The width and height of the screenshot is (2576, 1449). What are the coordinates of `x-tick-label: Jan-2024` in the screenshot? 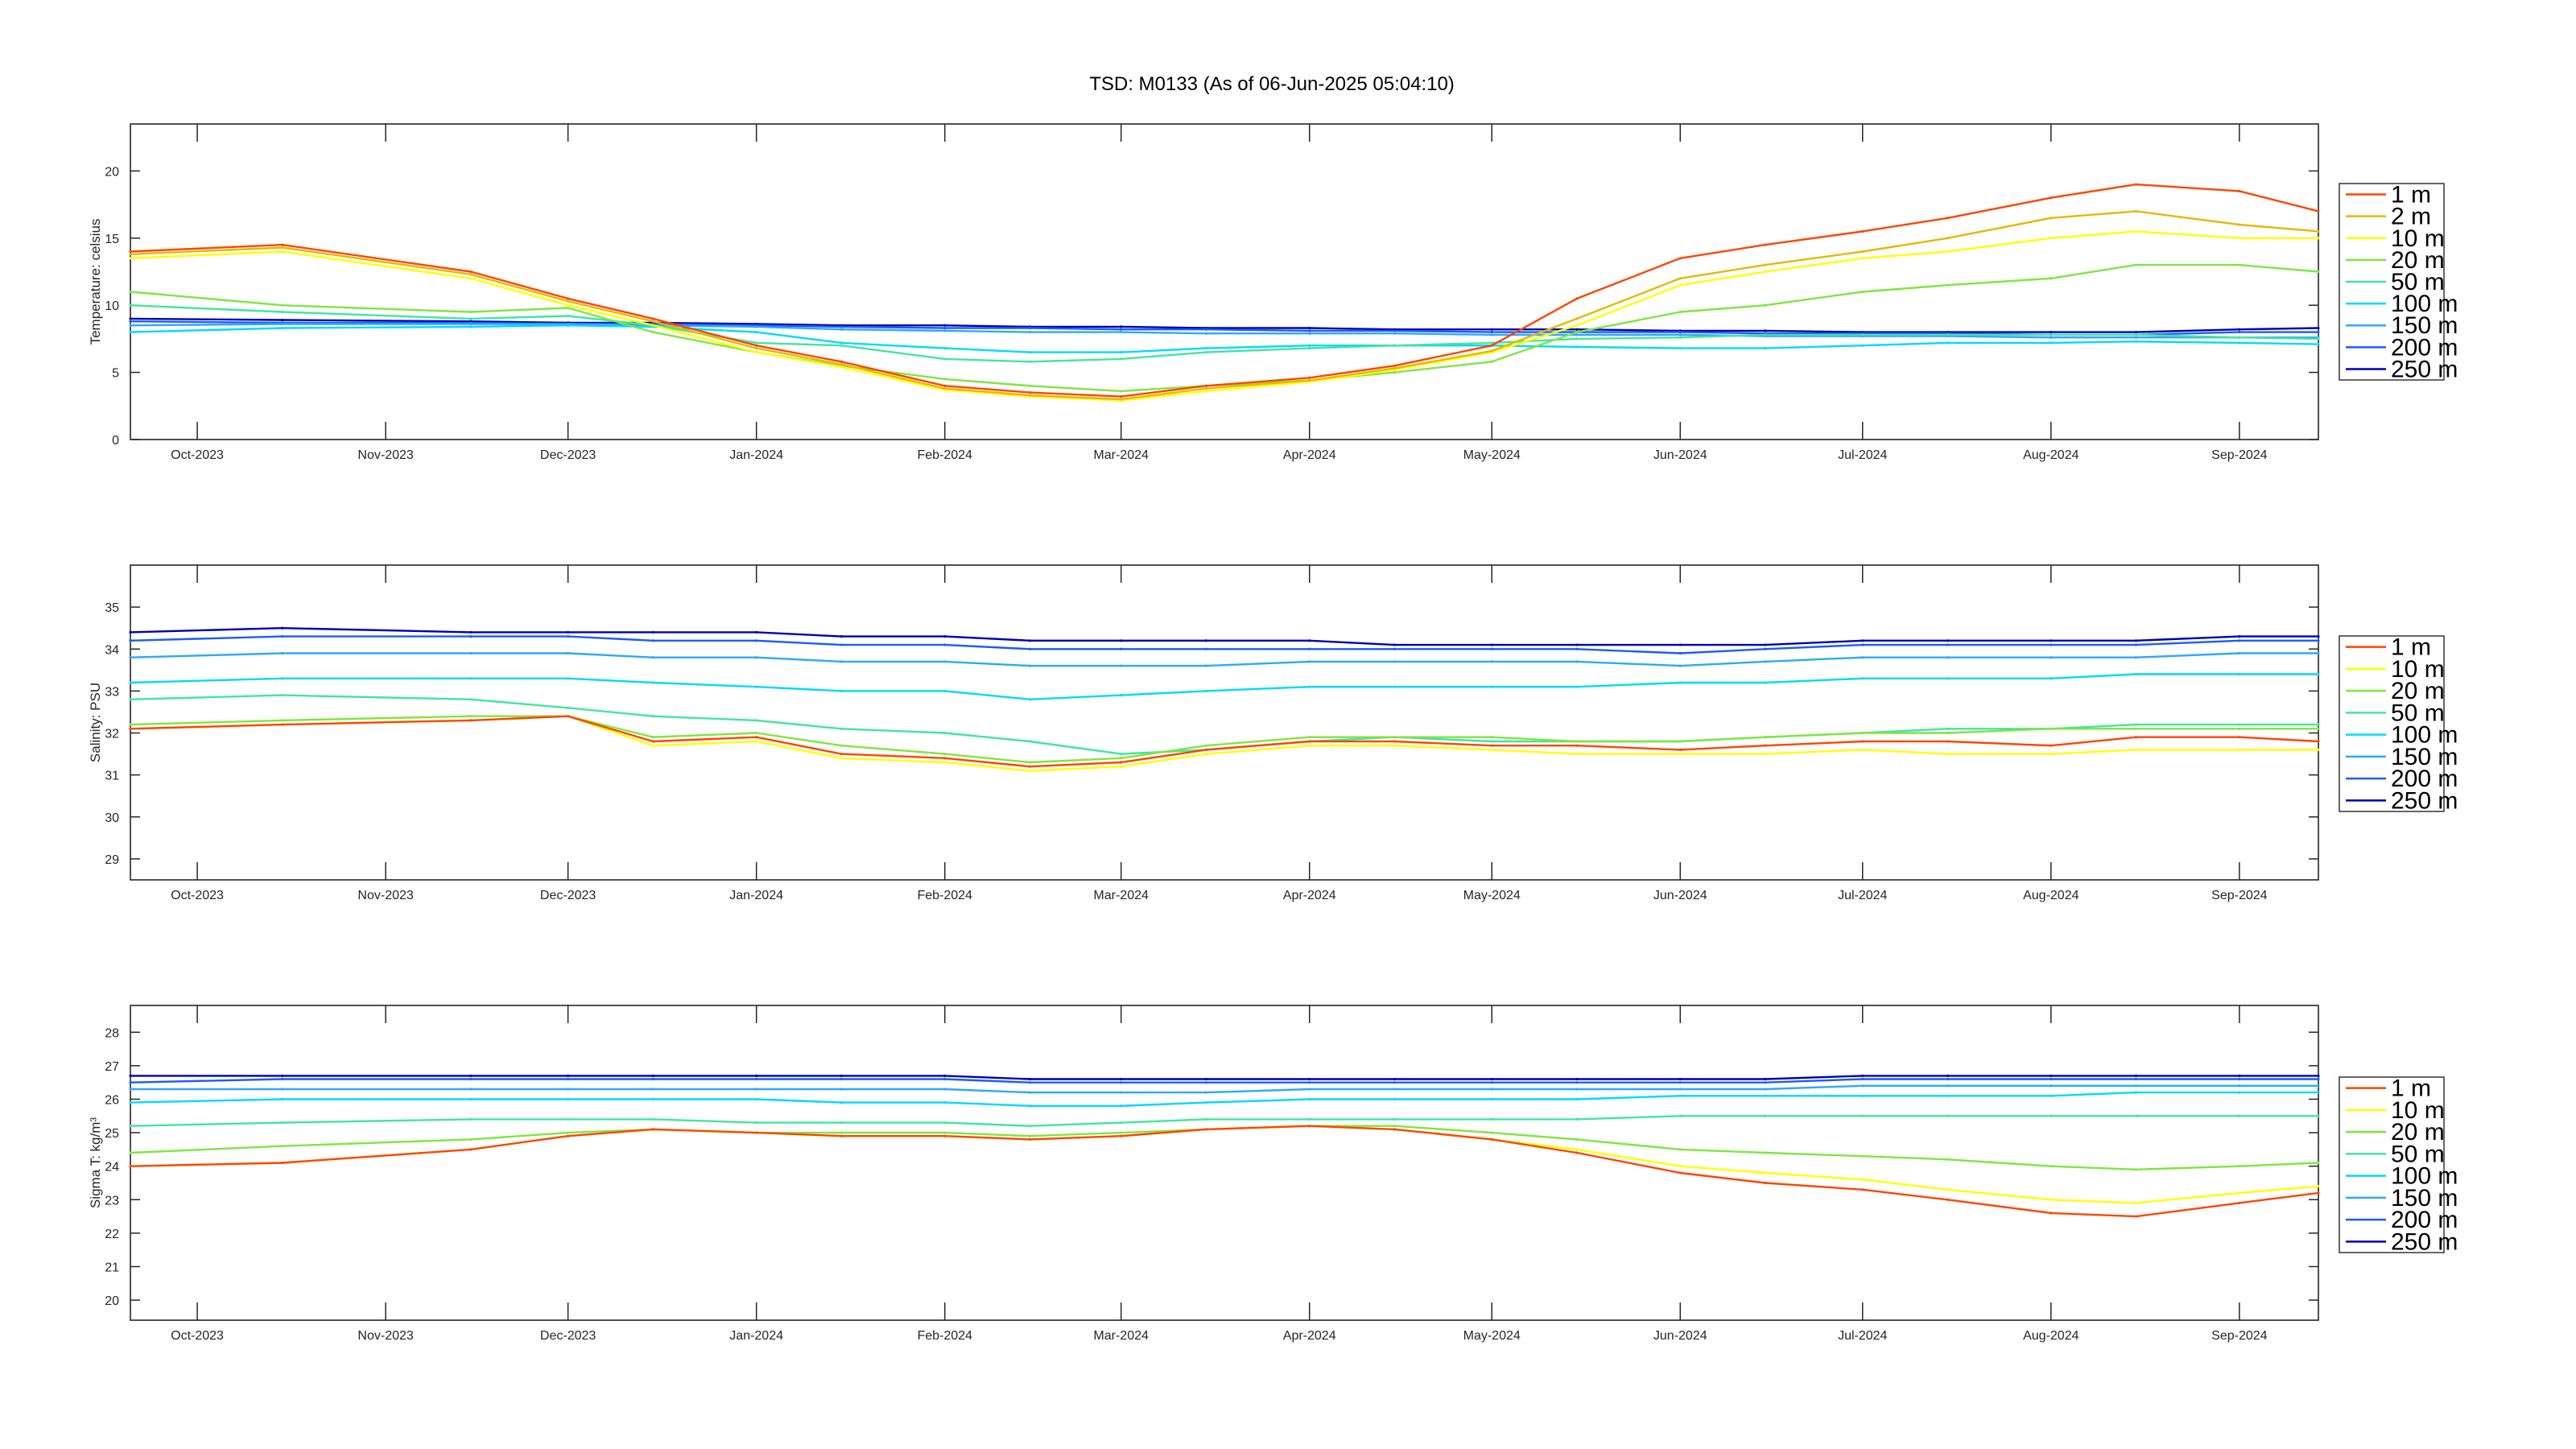 It's located at (756, 1336).